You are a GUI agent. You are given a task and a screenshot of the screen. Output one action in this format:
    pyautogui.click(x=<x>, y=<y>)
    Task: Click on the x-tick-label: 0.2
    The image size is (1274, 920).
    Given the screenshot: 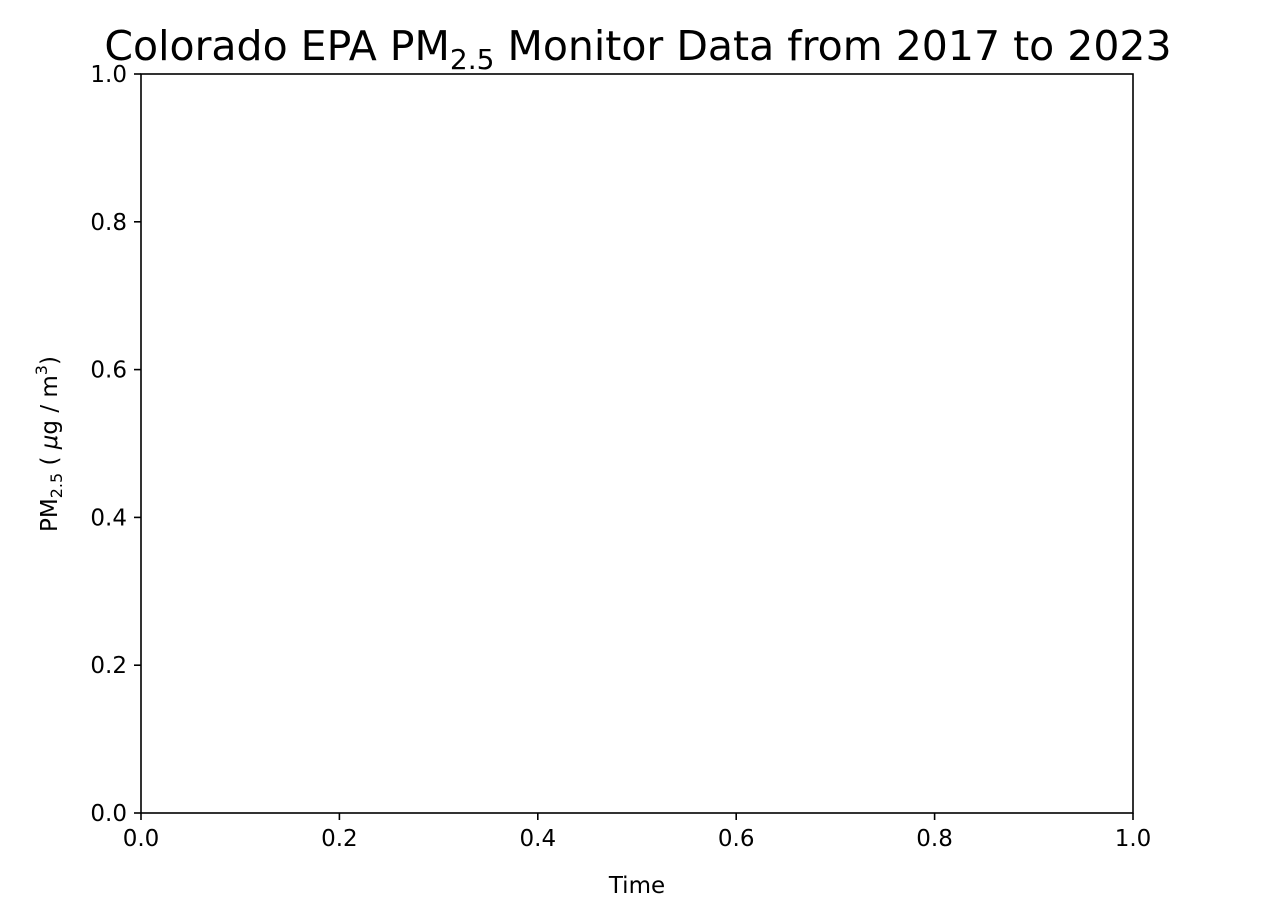 What is the action you would take?
    pyautogui.click(x=339, y=839)
    